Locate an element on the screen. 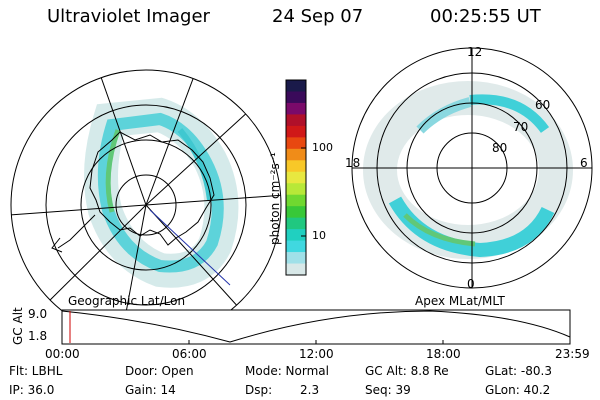  flt-info: Flt: LBHL is located at coordinates (36, 371).